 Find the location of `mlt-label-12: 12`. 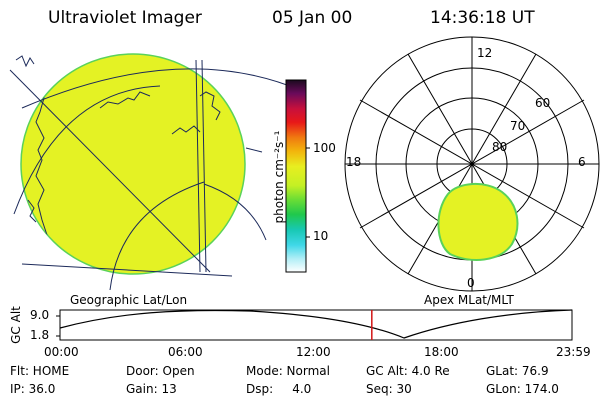

mlt-label-12: 12 is located at coordinates (485, 53).